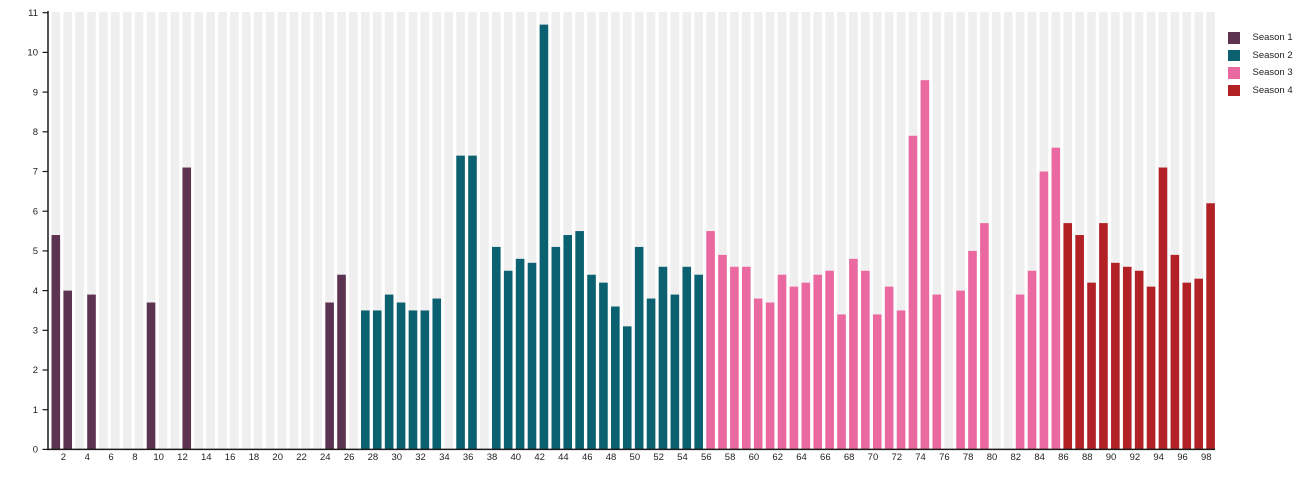  What do you see at coordinates (682, 457) in the screenshot?
I see `x-tick-label: 54` at bounding box center [682, 457].